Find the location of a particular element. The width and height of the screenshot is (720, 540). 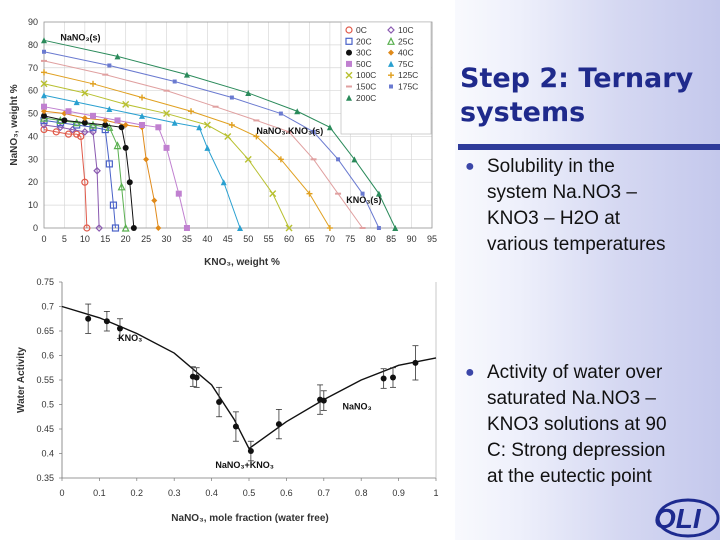

x-tick-label: 40 is located at coordinates (207, 239).